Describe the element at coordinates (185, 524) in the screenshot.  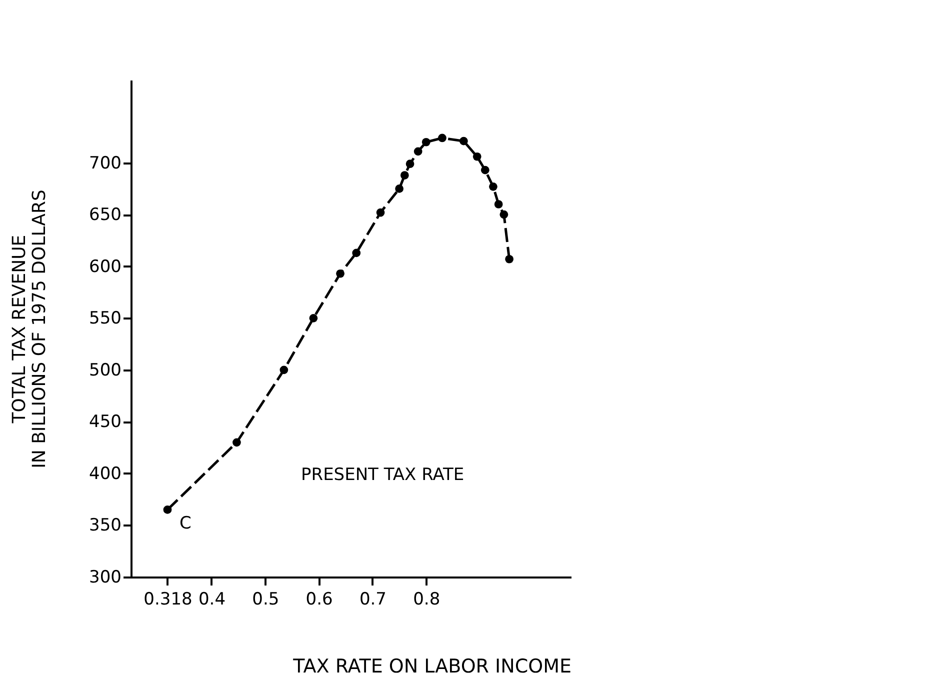
I see `annotation: C` at that location.